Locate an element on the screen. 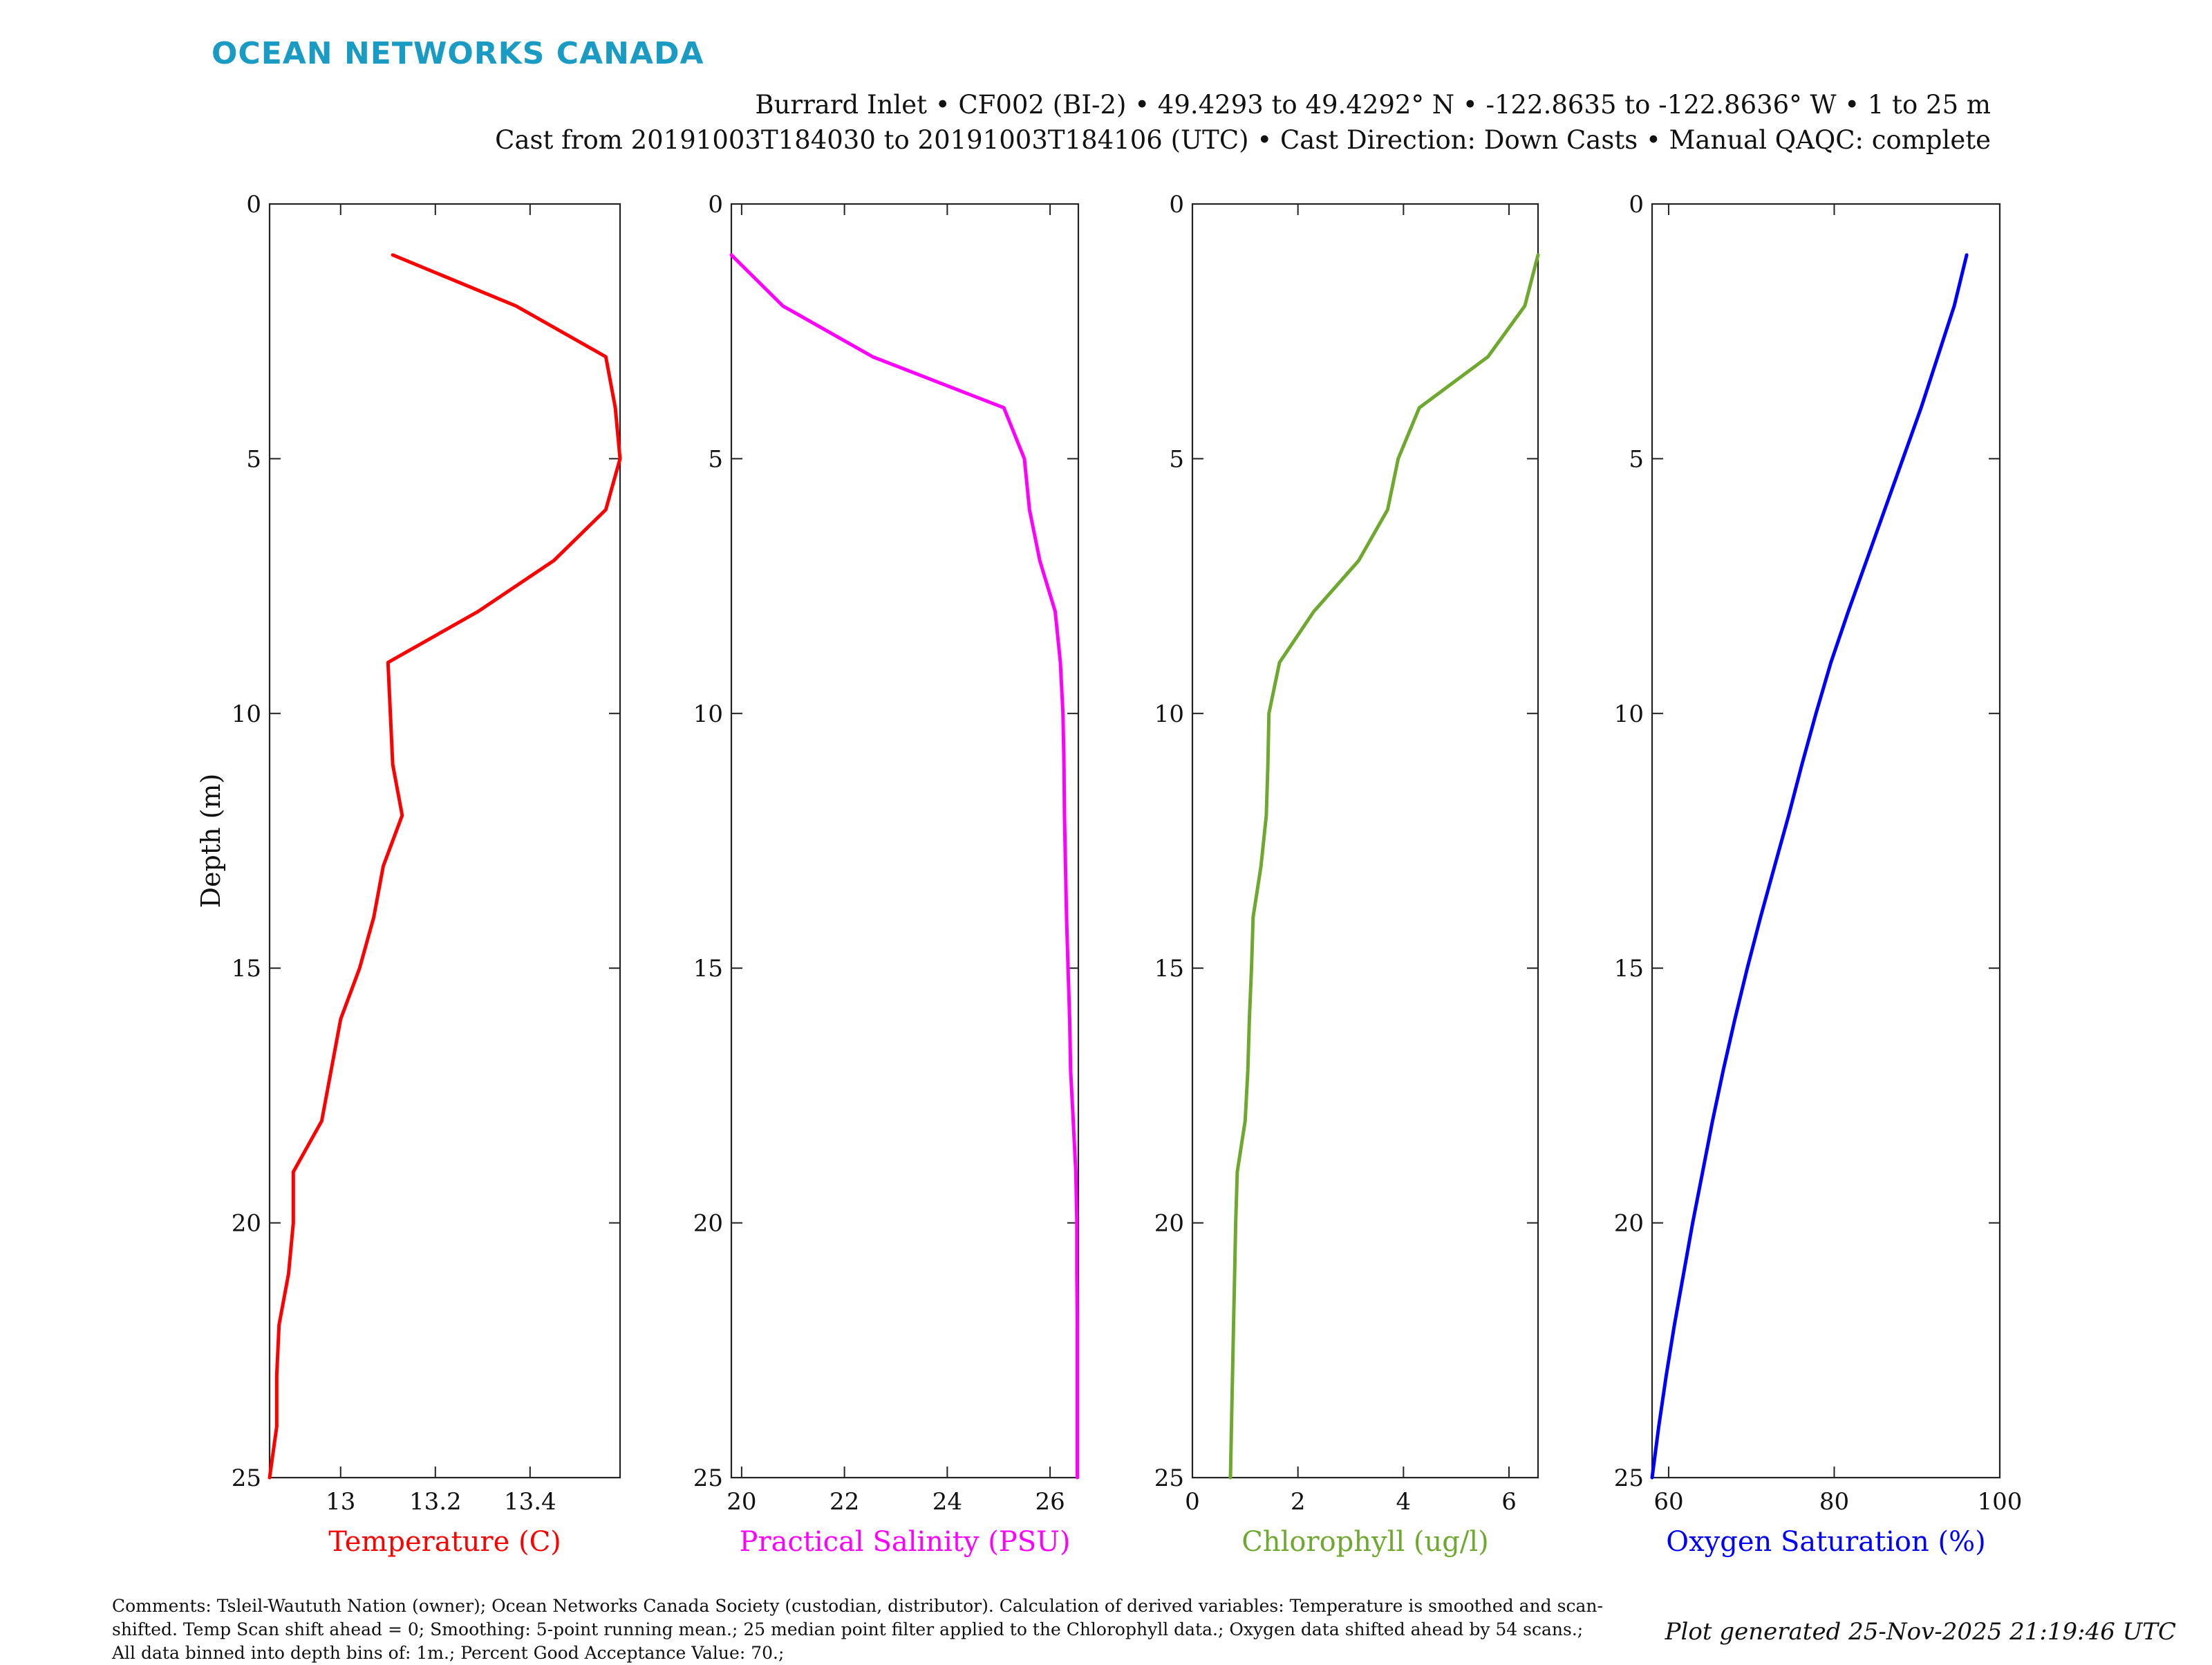  plot-generated-timestamp: Plot generated 25-Nov-2025 21:19:46 UTC is located at coordinates (1920, 1632).